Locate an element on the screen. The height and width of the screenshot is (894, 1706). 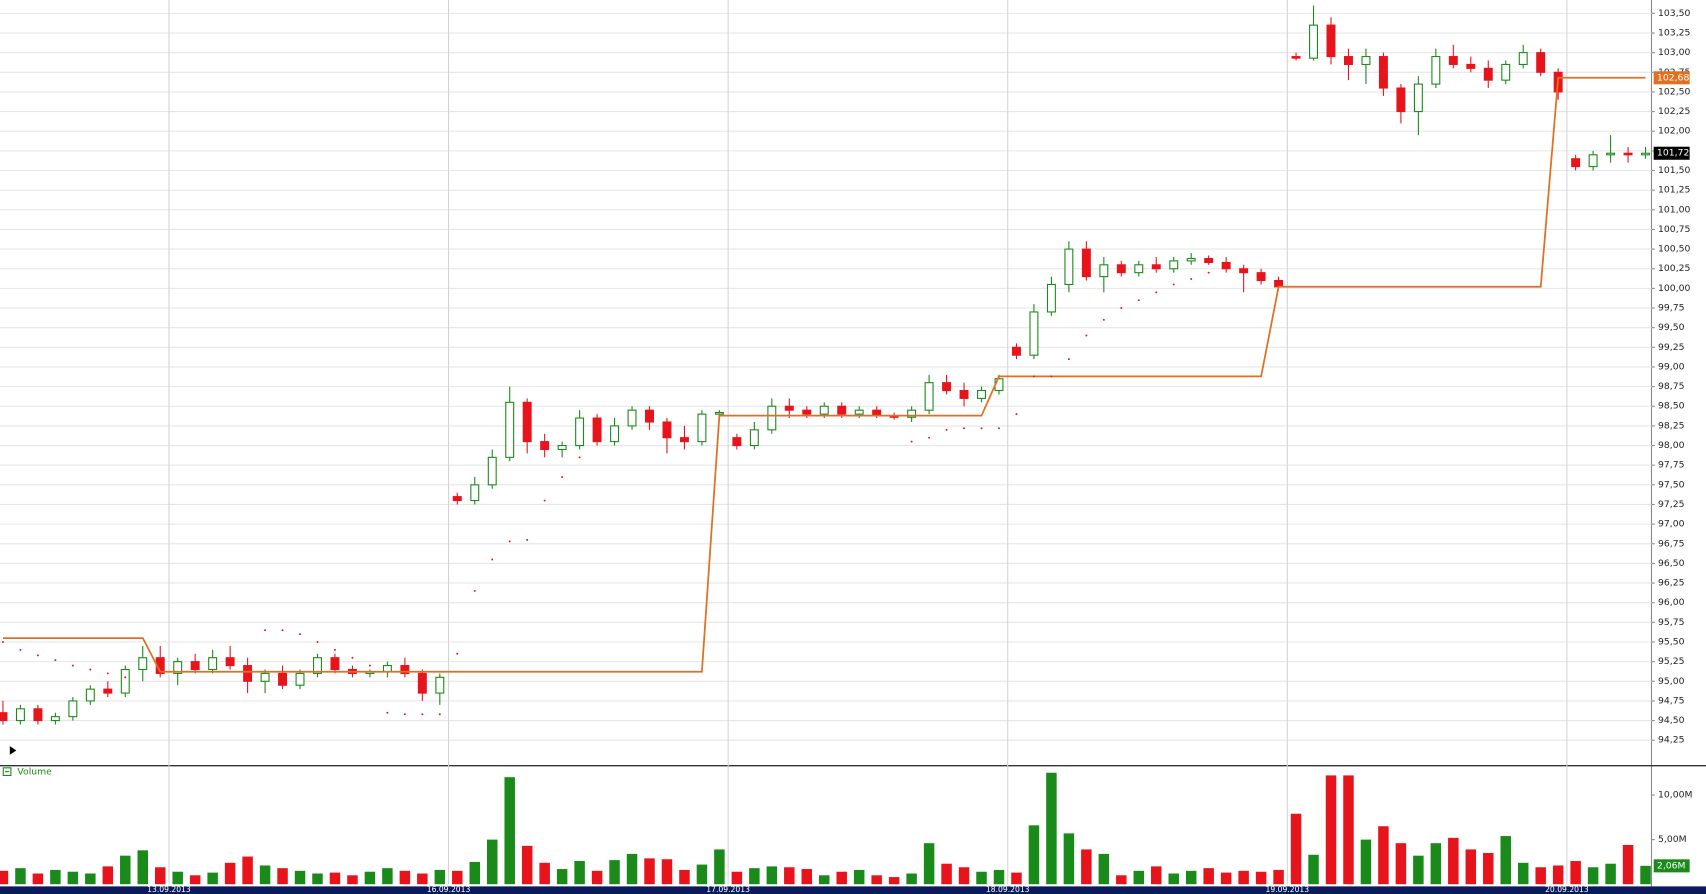
y-tick-label: 96,50 is located at coordinates (1671, 563).